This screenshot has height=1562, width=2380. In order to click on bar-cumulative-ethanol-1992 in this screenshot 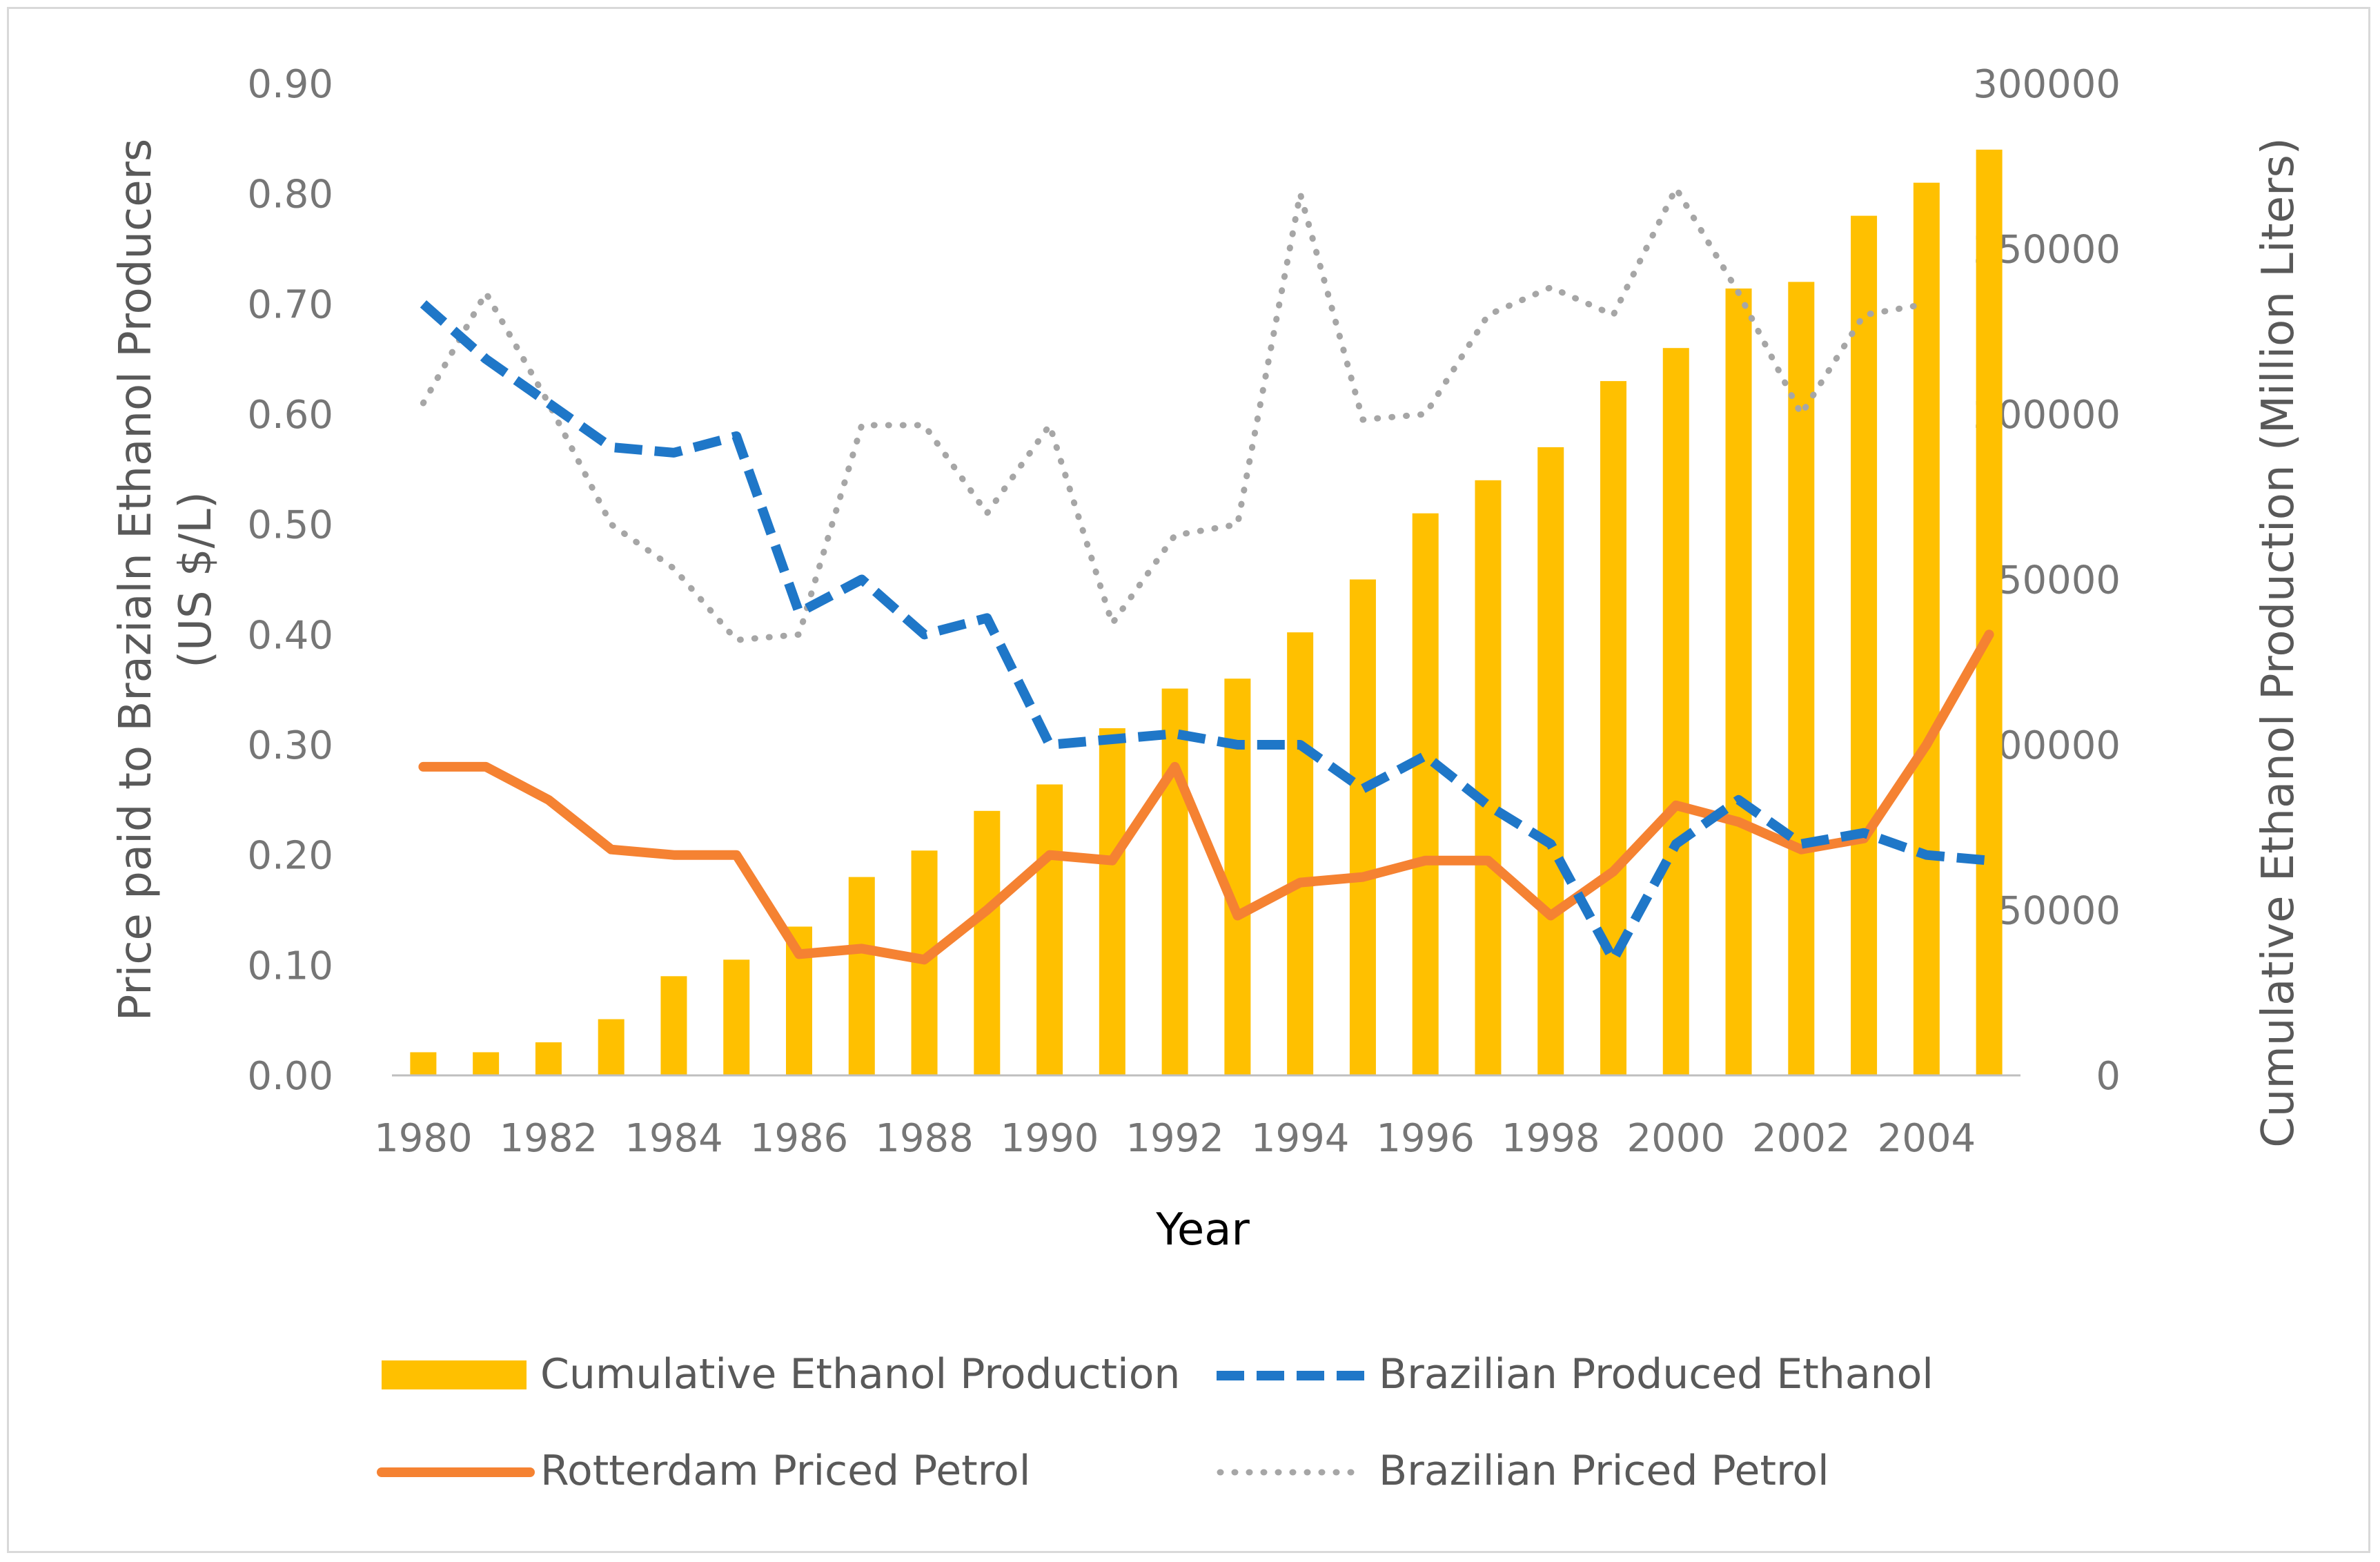, I will do `click(1174, 881)`.